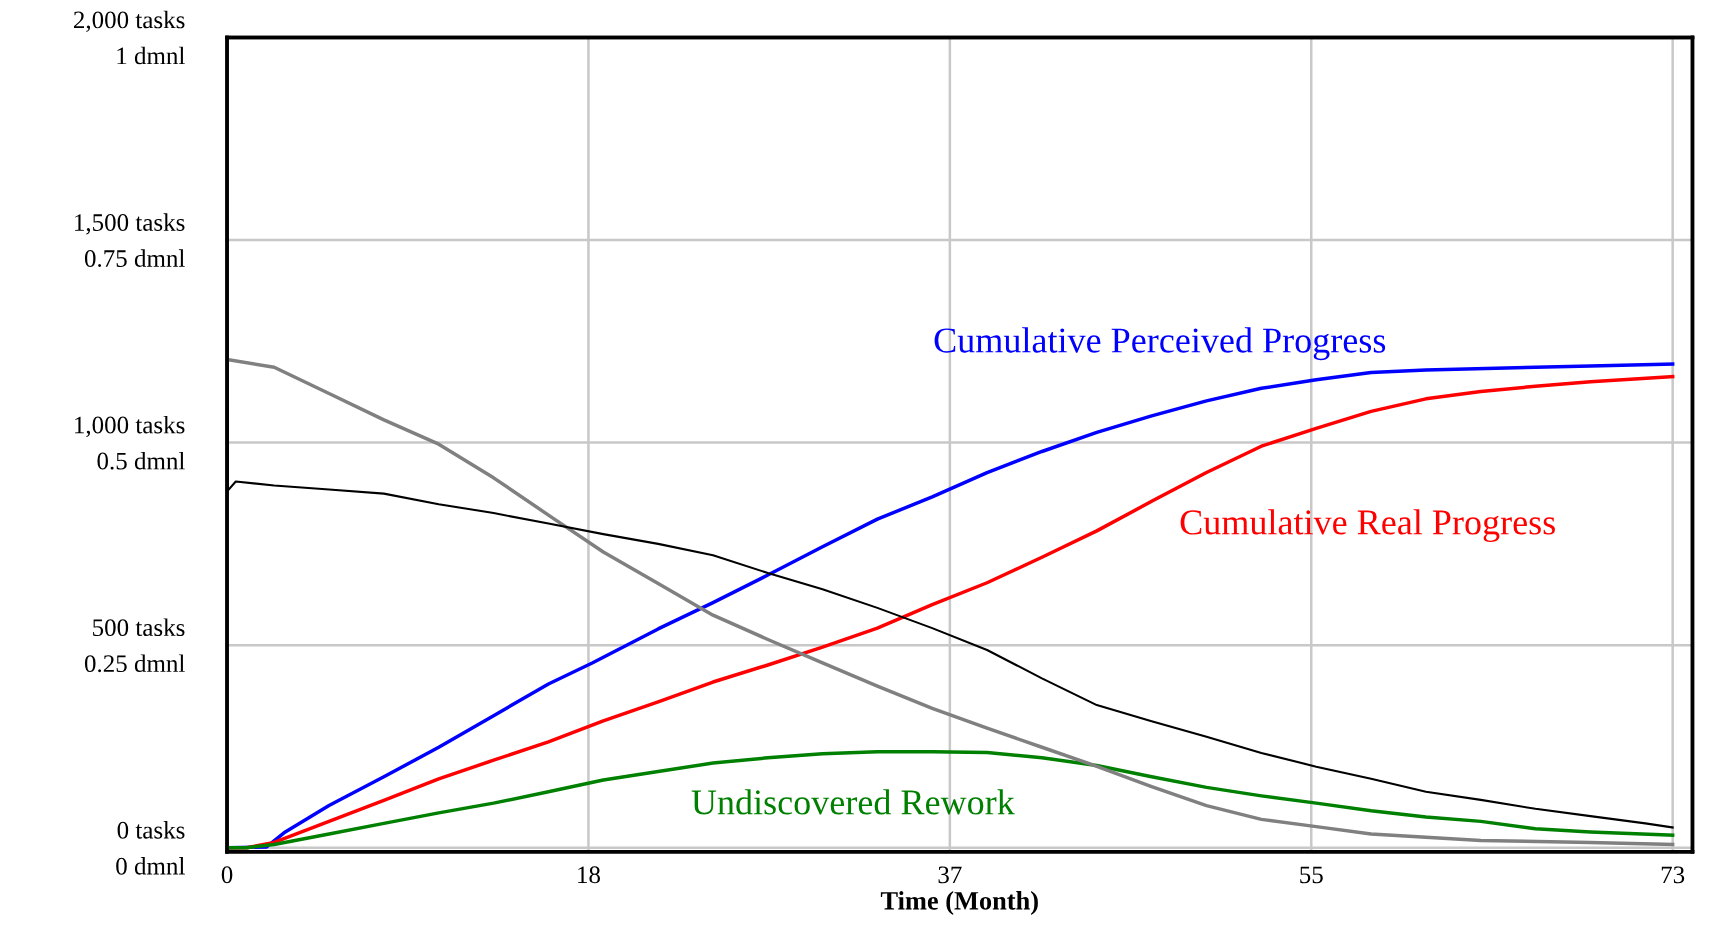 The image size is (1720, 936). I want to click on y-tick-label: 500 tasks, so click(139, 627).